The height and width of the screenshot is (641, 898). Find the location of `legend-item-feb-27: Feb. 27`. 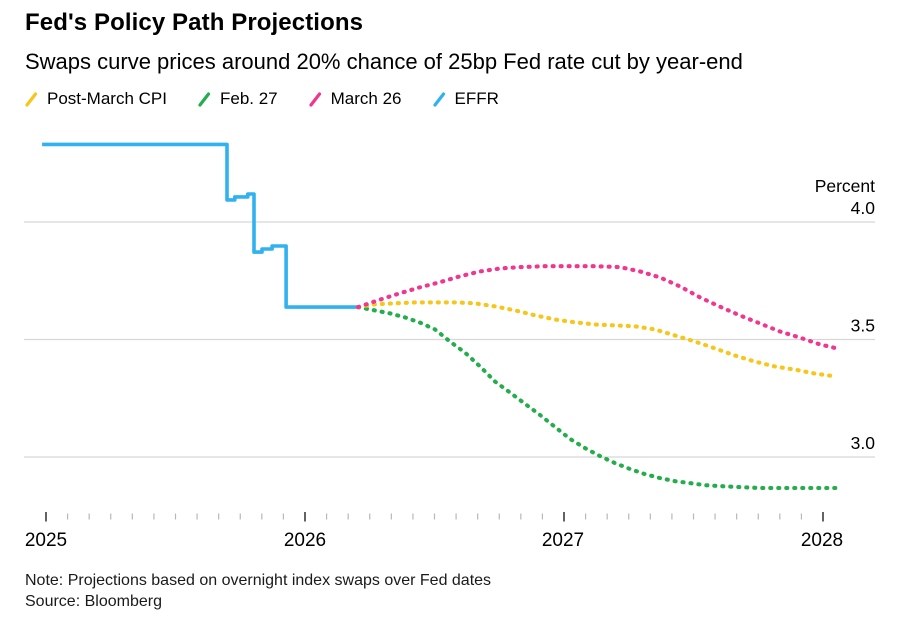

legend-item-feb-27: Feb. 27 is located at coordinates (237, 99).